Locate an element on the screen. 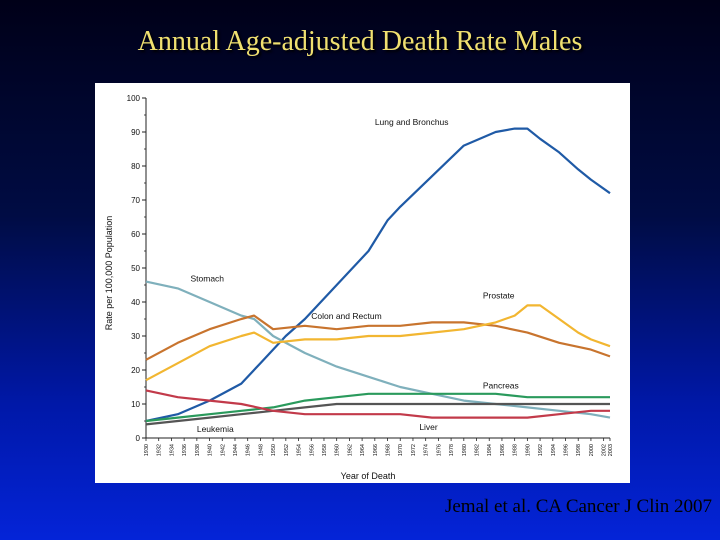 The image size is (720, 540). y-tick-label: 90 is located at coordinates (135, 132).